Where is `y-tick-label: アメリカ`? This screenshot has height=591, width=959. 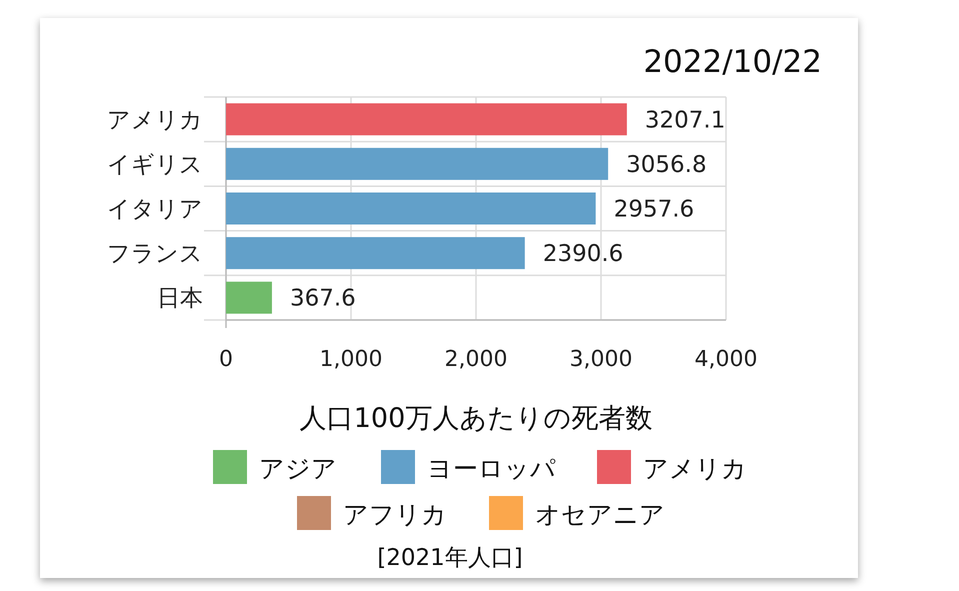
y-tick-label: アメリカ is located at coordinates (155, 120).